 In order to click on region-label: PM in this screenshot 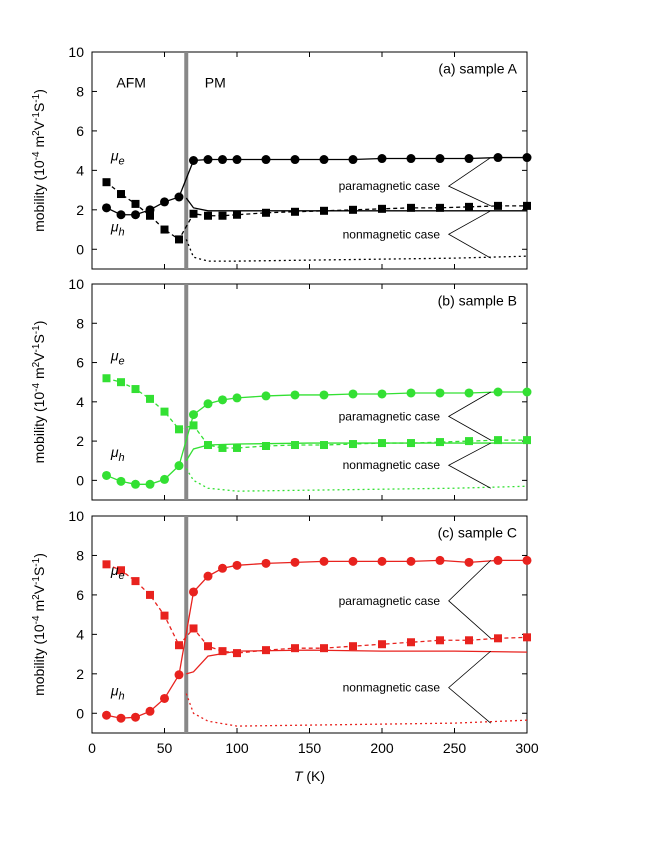, I will do `click(215, 83)`.